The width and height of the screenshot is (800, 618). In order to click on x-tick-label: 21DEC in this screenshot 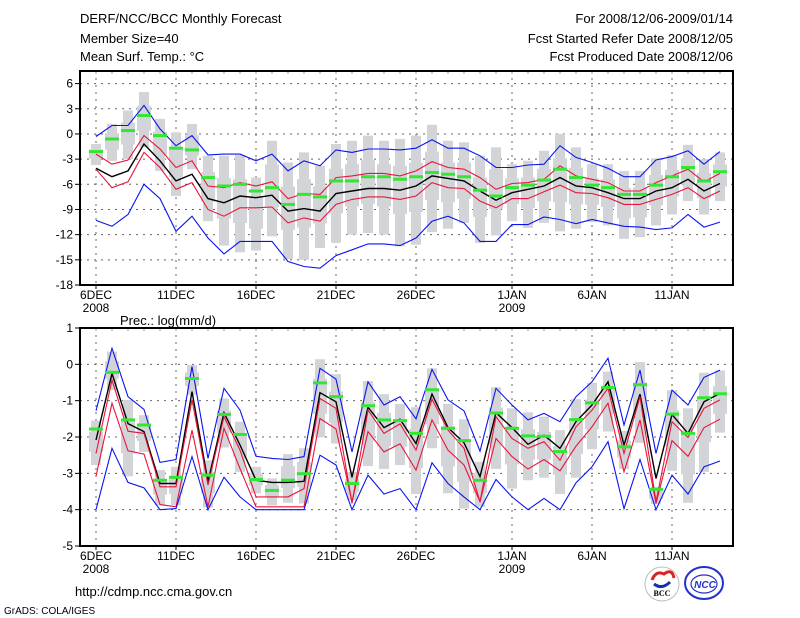, I will do `click(336, 556)`.